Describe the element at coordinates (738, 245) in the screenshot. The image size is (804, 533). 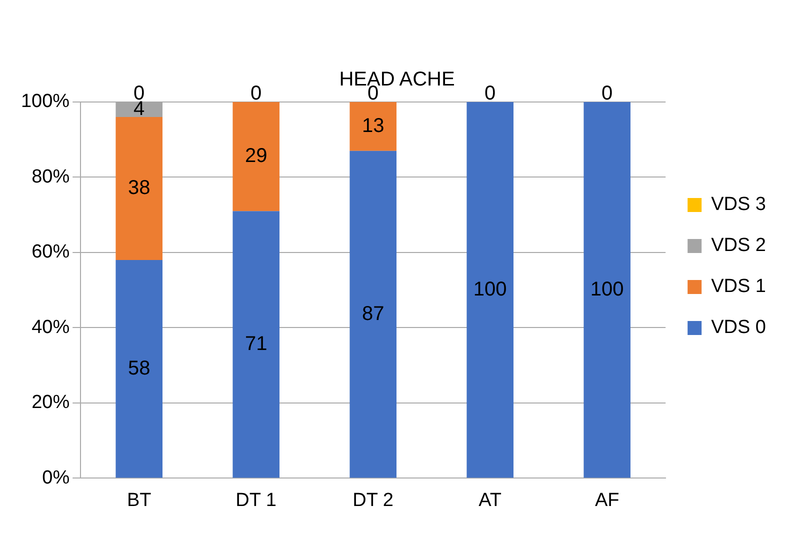
I see `legend-label: VDS 2` at that location.